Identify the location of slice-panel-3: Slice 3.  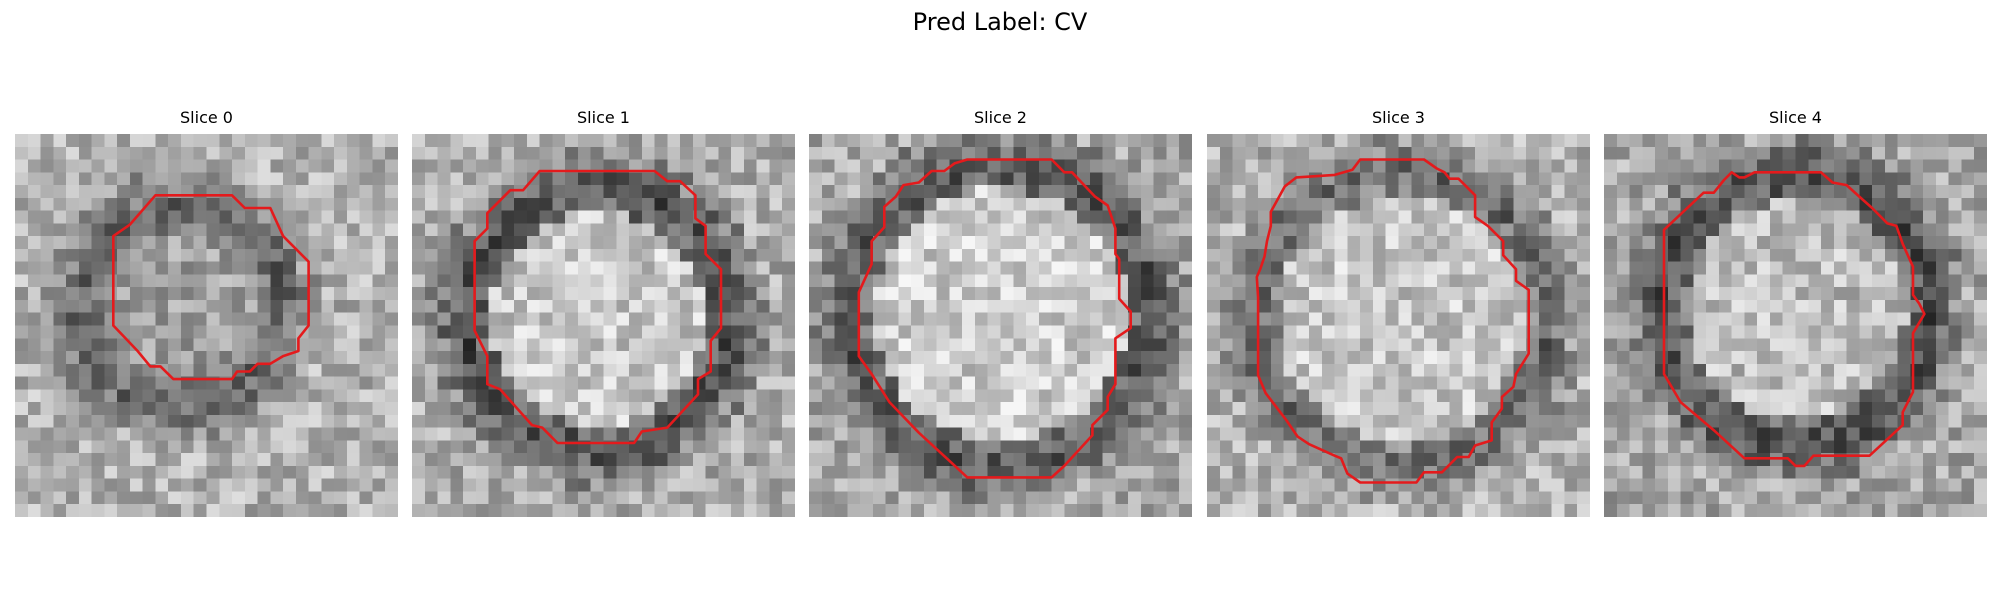
(1398, 312).